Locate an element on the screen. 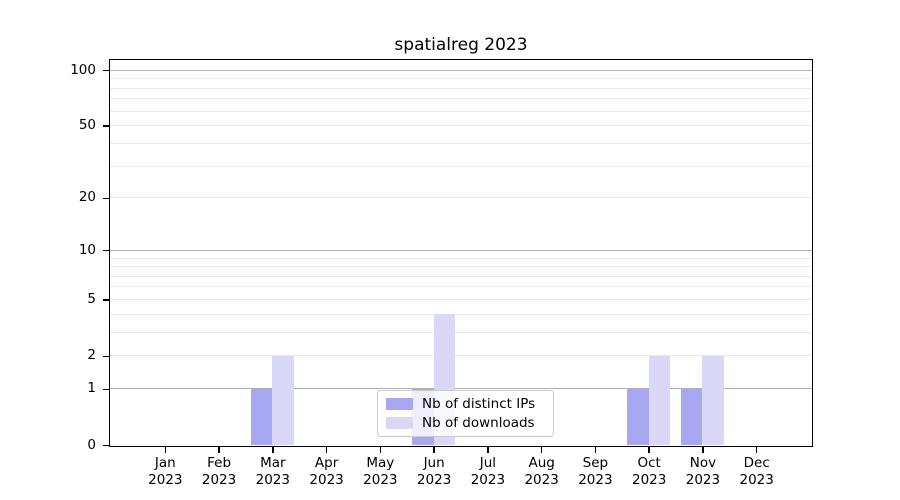 The width and height of the screenshot is (900, 500). x-axis-tick-label: Jan 2023 is located at coordinates (165, 472).